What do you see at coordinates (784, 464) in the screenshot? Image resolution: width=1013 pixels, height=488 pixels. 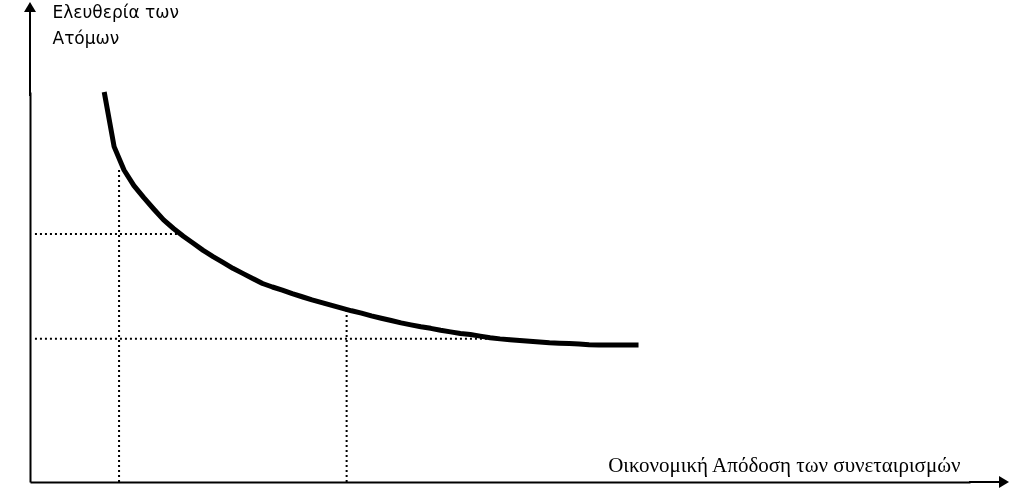 I see `x-axis-title: Οικονομική Απόδοση των συνεταιρισμών` at bounding box center [784, 464].